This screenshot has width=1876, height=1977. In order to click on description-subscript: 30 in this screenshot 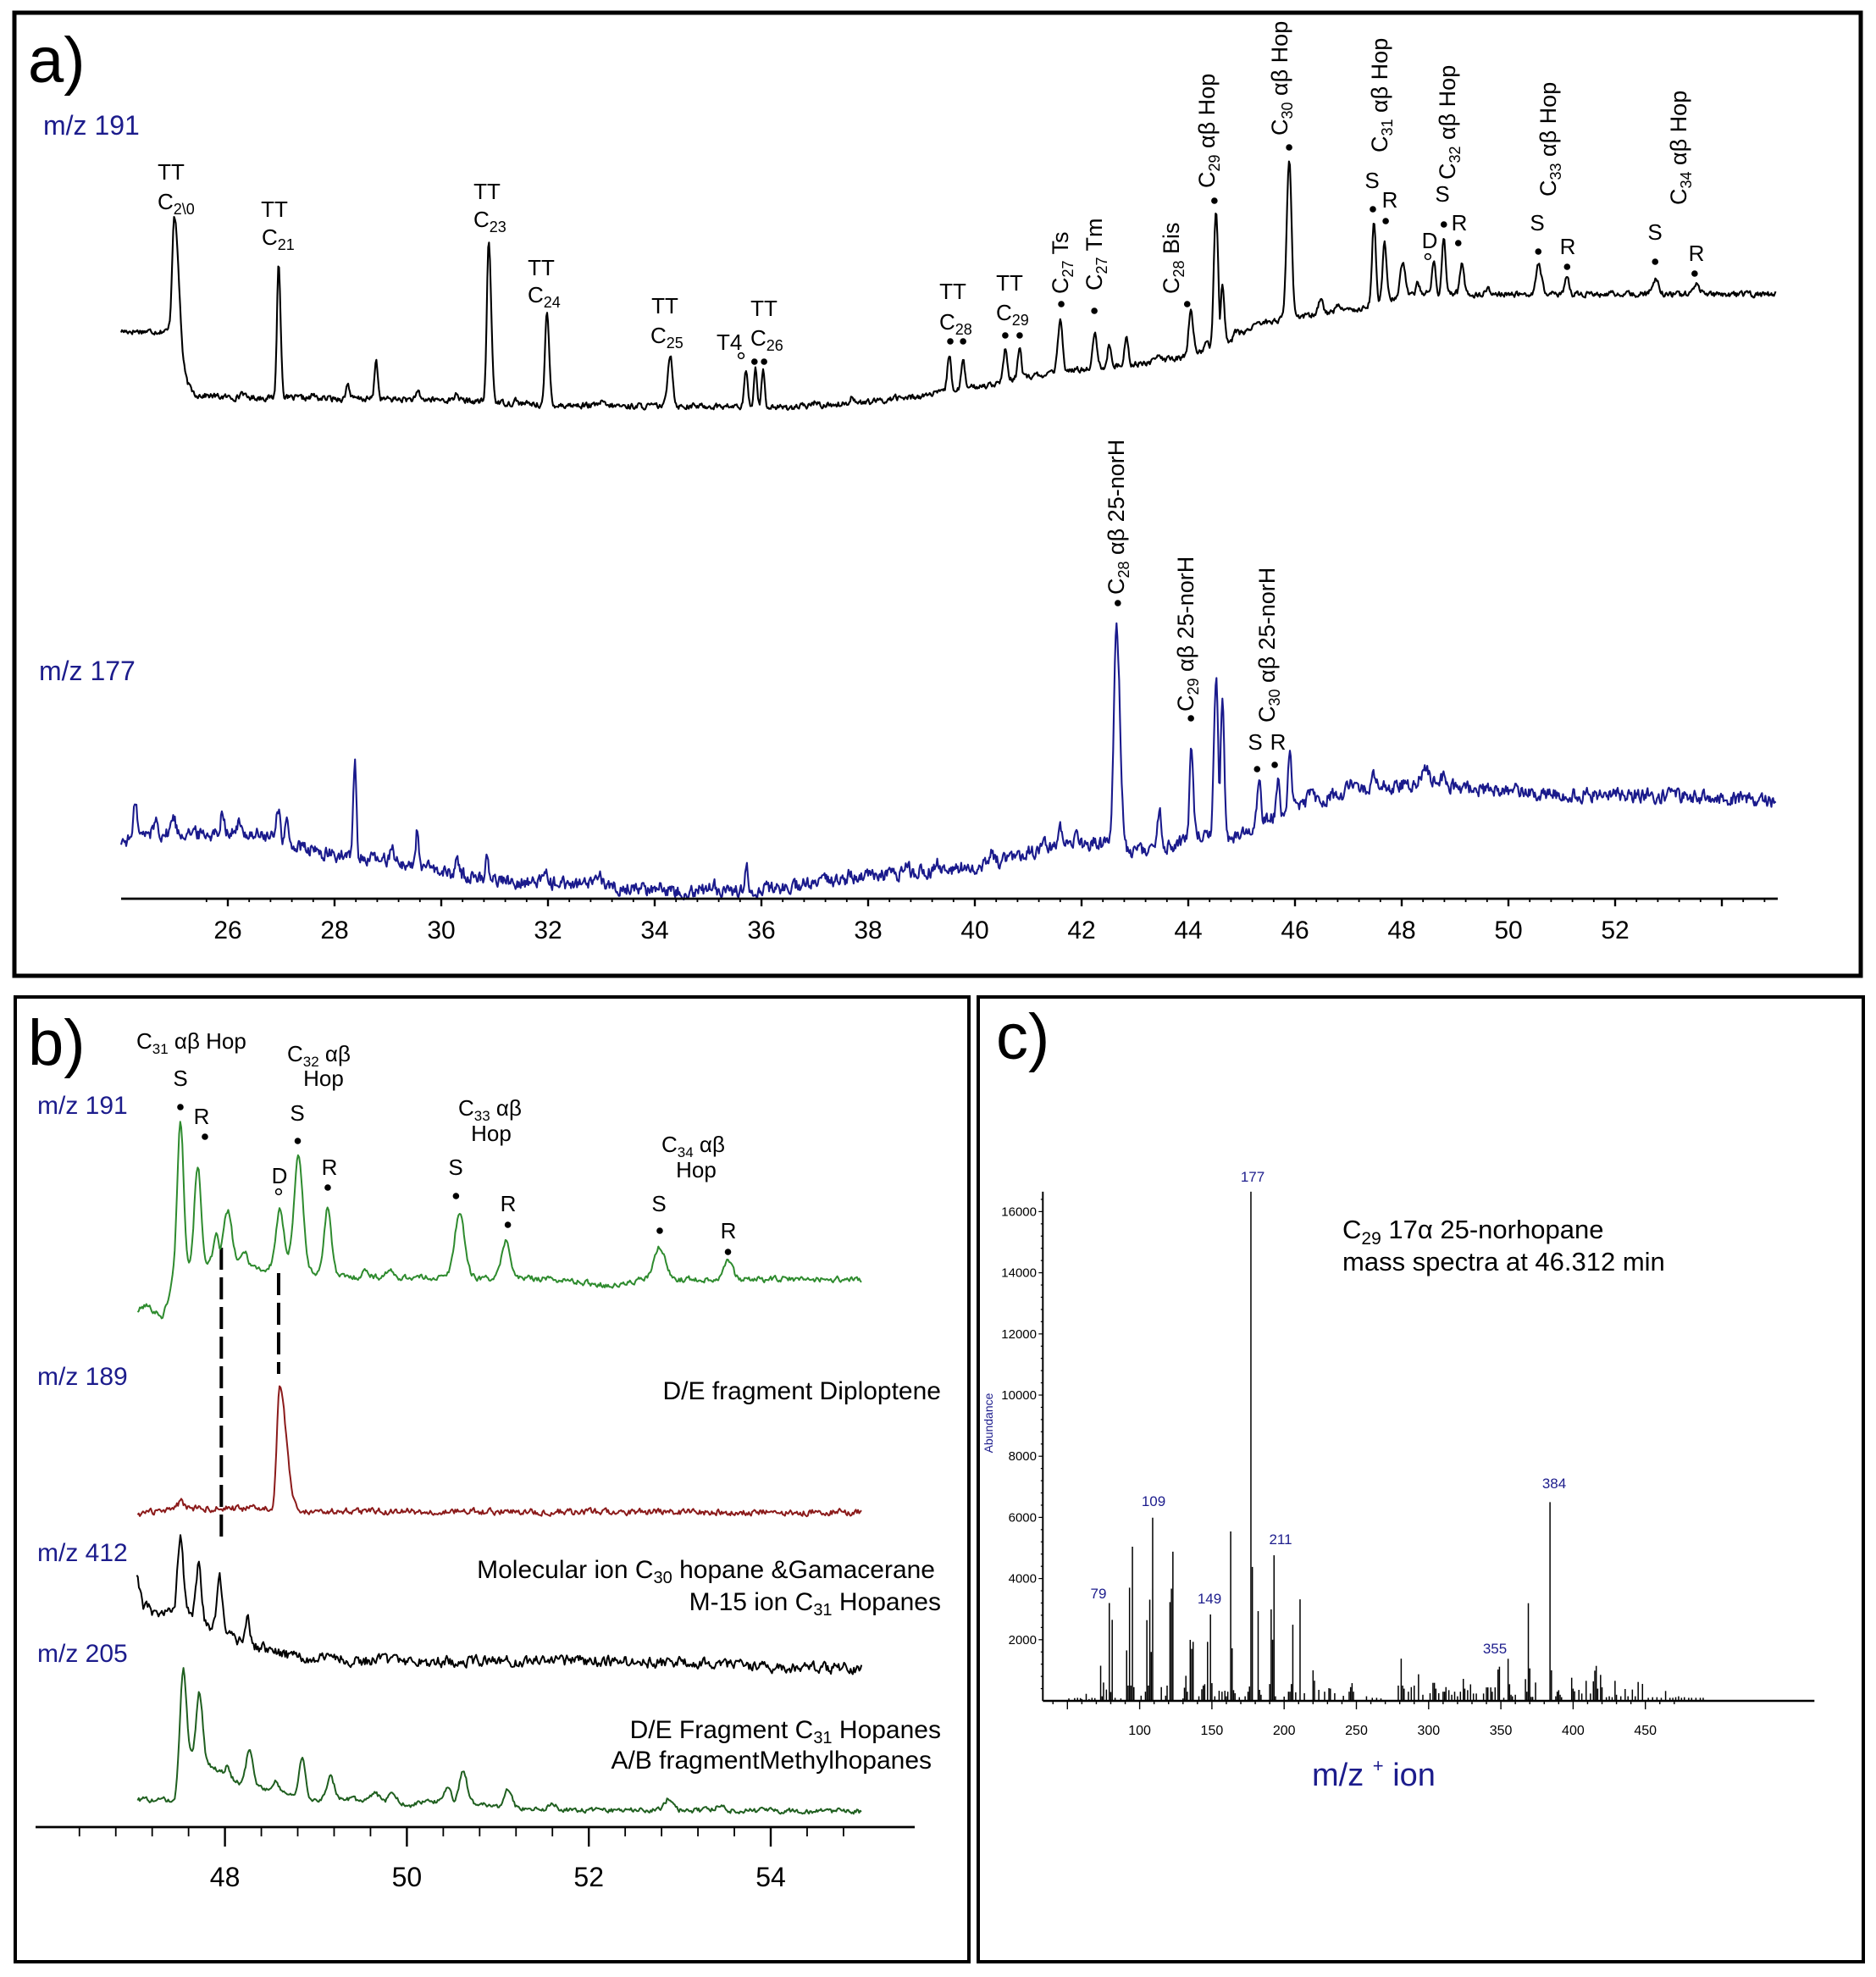, I will do `click(663, 1578)`.